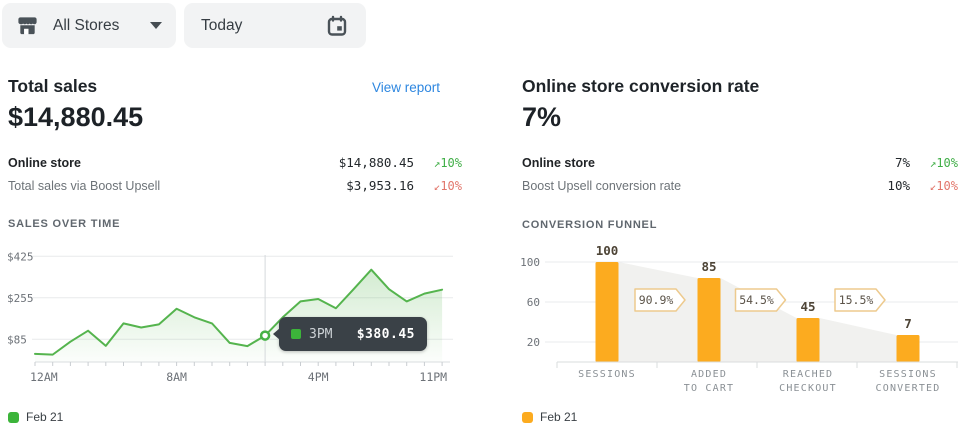 The height and width of the screenshot is (431, 960). Describe the element at coordinates (756, 300) in the screenshot. I see `conversion-rate-label: 54.5%` at that location.